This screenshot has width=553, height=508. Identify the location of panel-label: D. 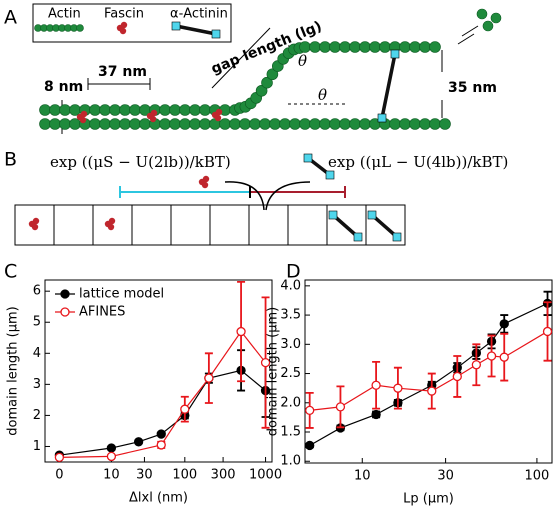
(293, 272).